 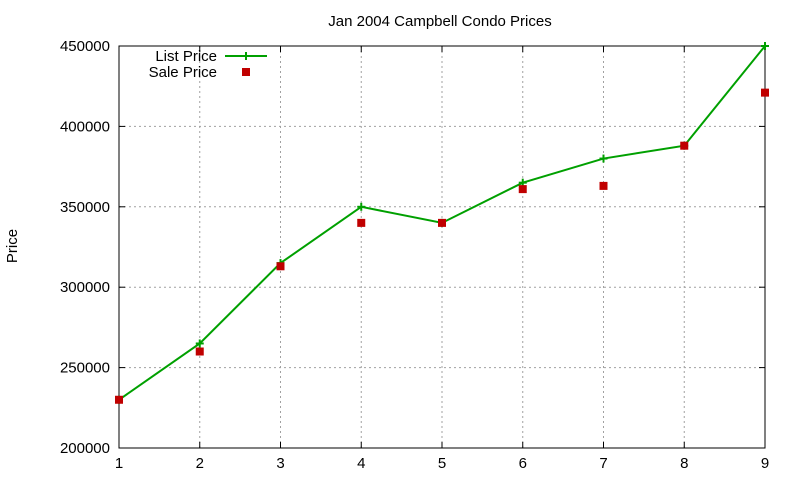 What do you see at coordinates (85, 207) in the screenshot?
I see `y-tick-label: 350000` at bounding box center [85, 207].